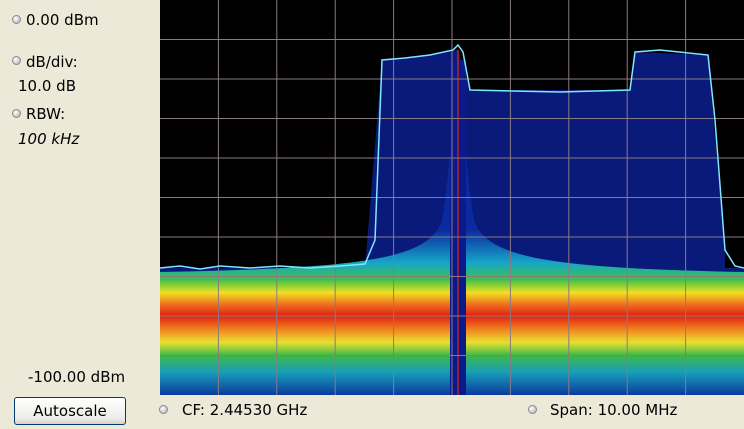  What do you see at coordinates (46, 114) in the screenshot?
I see `rbw-label: RBW:` at bounding box center [46, 114].